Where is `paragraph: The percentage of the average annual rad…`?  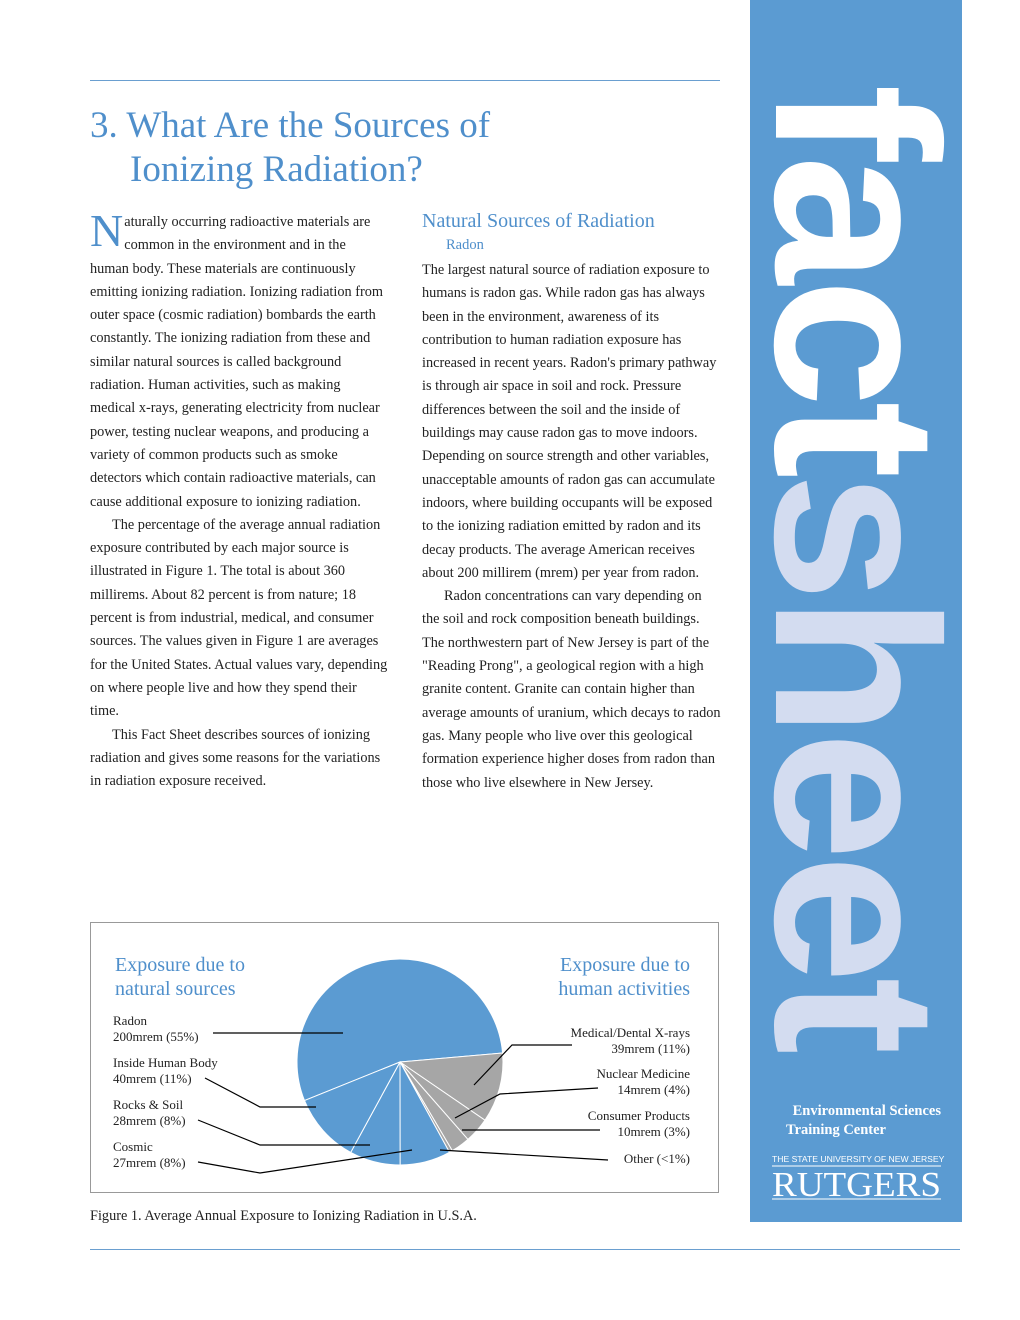
paragraph: The percentage of the average annual rad… is located at coordinates (239, 618).